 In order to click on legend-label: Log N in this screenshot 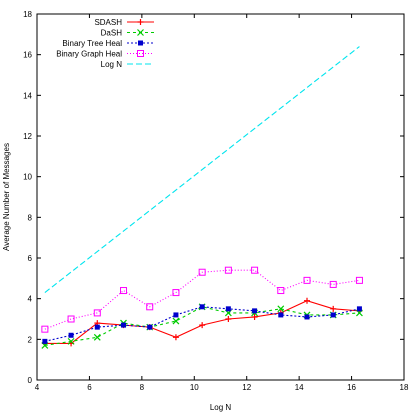, I will do `click(112, 64)`.